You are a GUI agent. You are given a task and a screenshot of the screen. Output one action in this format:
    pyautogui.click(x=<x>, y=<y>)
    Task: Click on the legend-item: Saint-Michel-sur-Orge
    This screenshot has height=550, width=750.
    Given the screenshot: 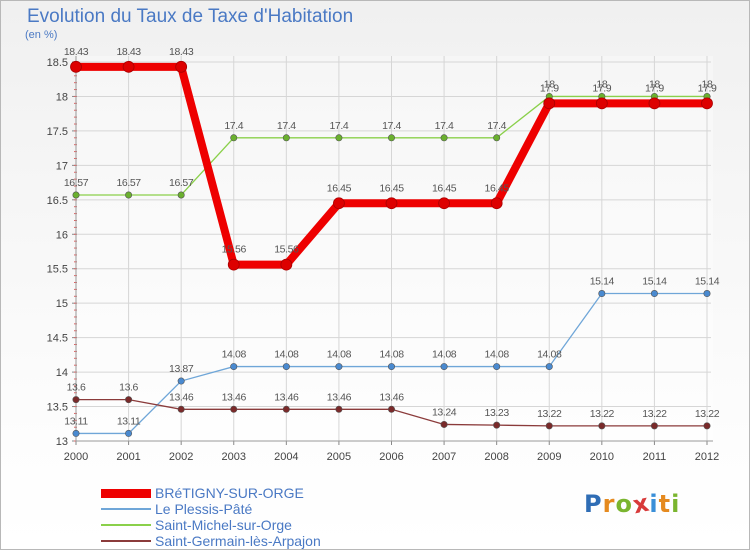 What is the action you would take?
    pyautogui.click(x=251, y=525)
    